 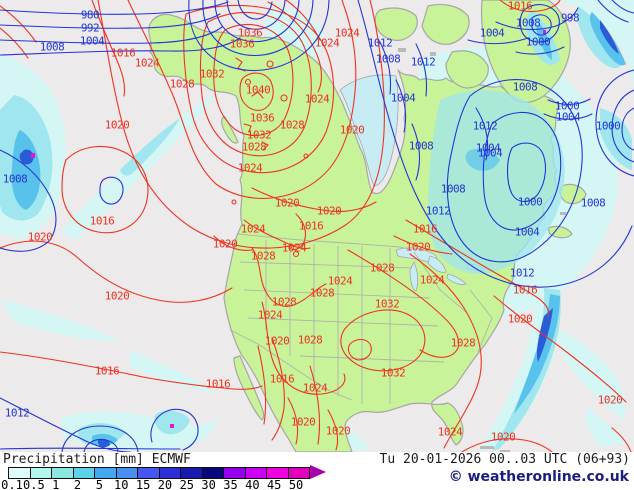 I want to click on legend-value-label: 5, so click(x=99, y=484).